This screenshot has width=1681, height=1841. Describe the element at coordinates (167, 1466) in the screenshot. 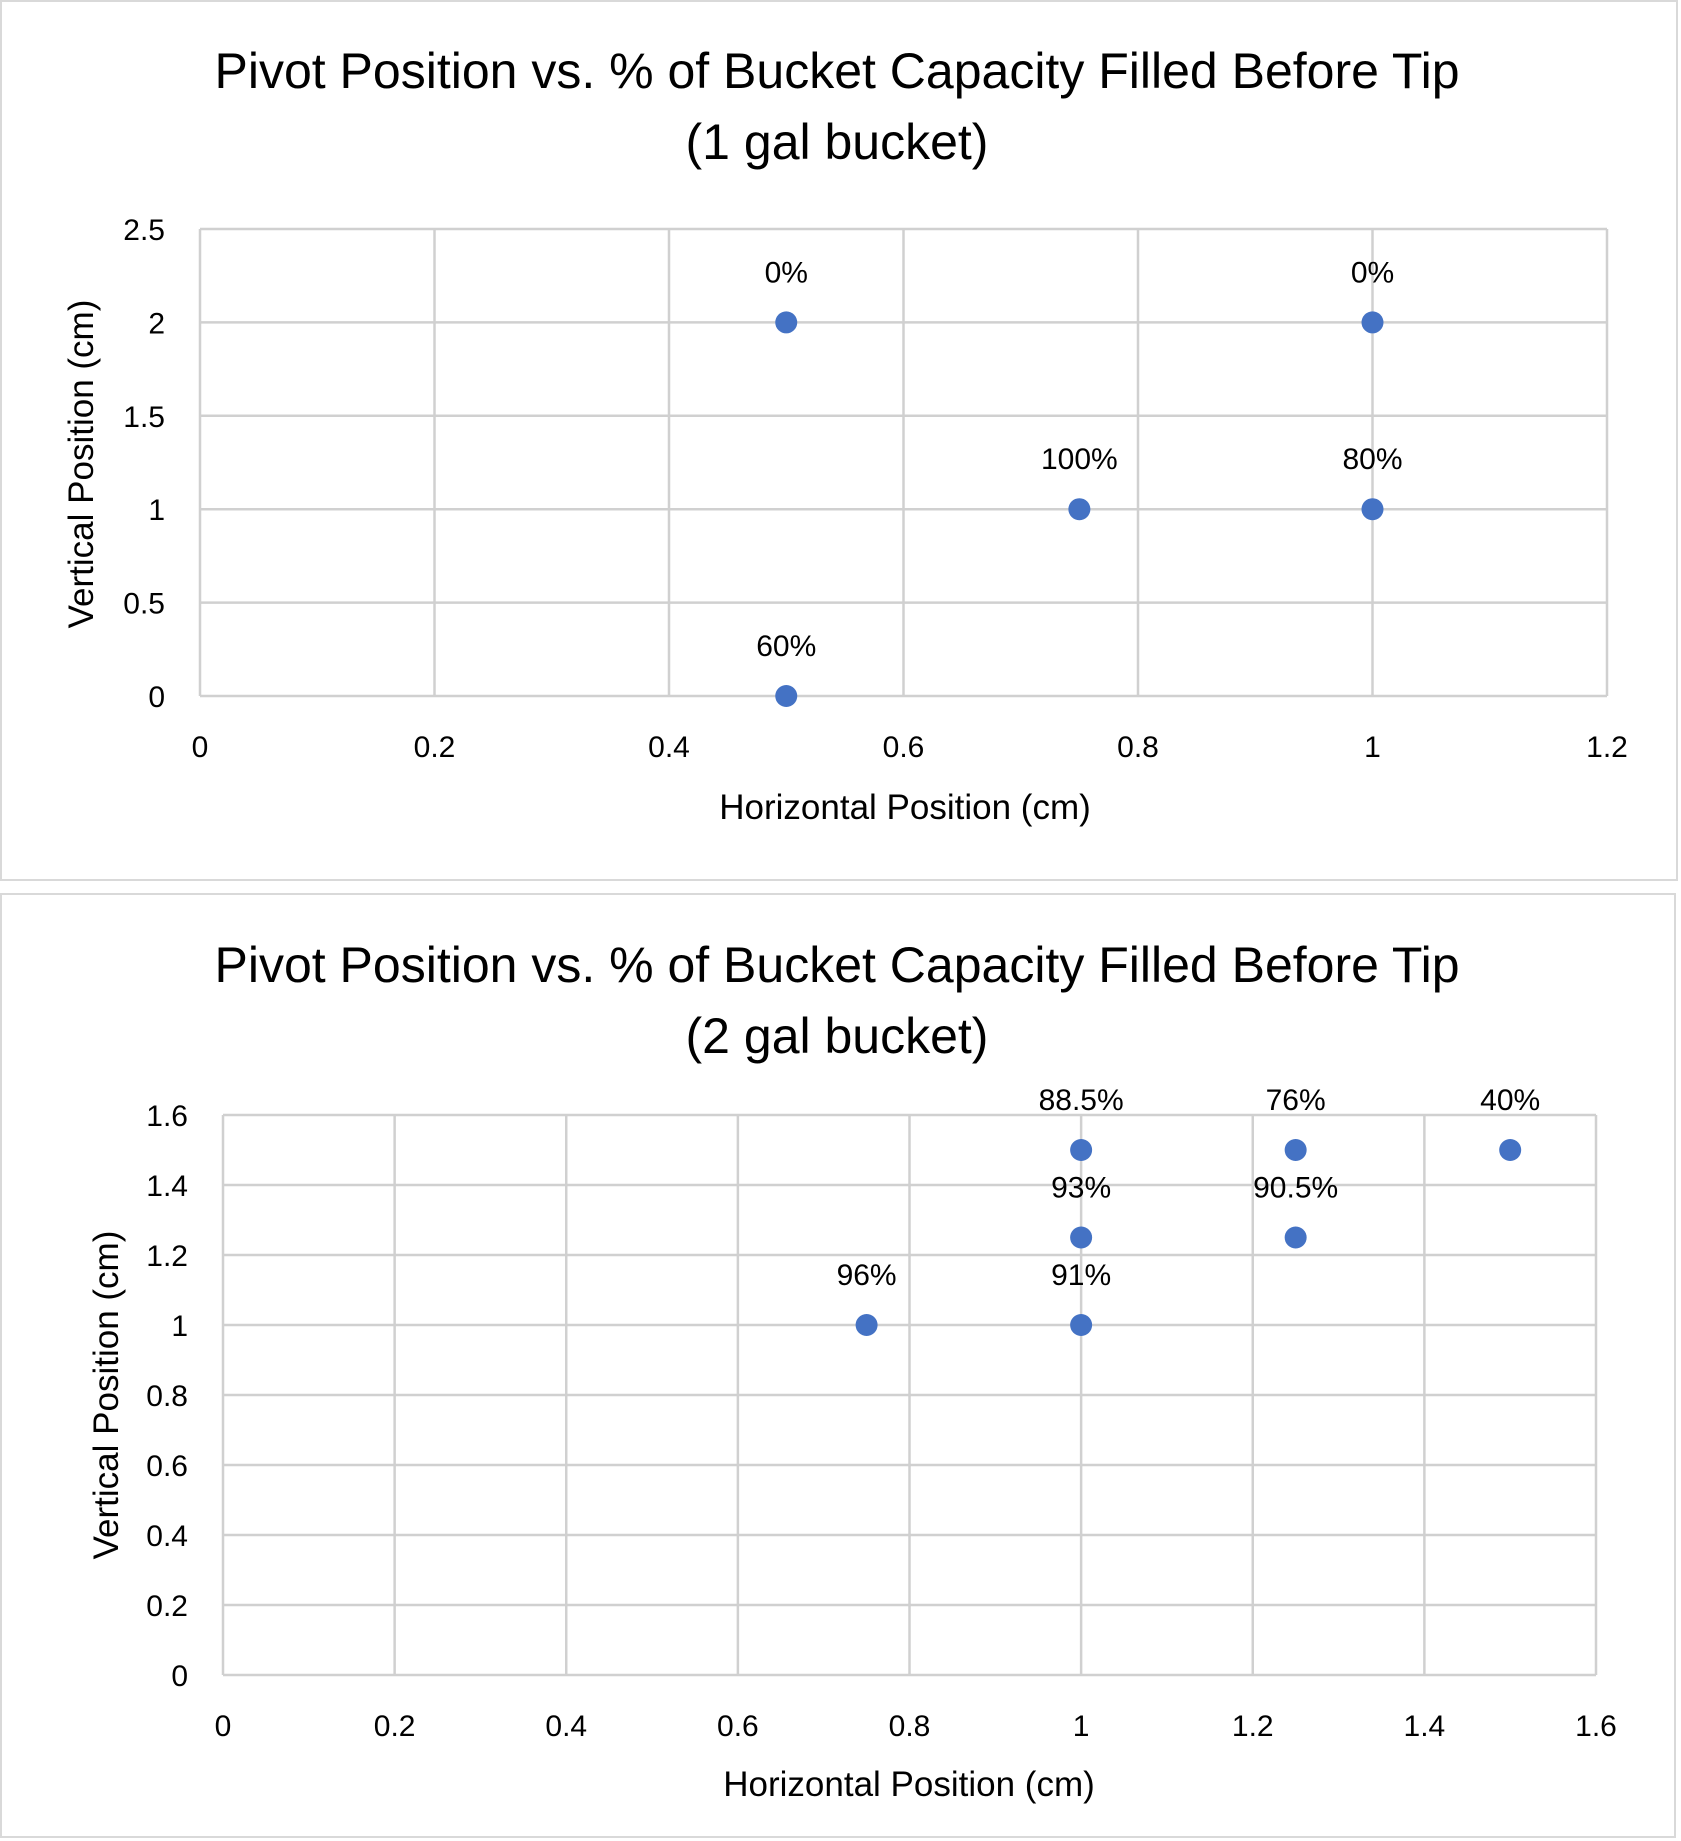

I see `y-tick-label: 0.6` at that location.